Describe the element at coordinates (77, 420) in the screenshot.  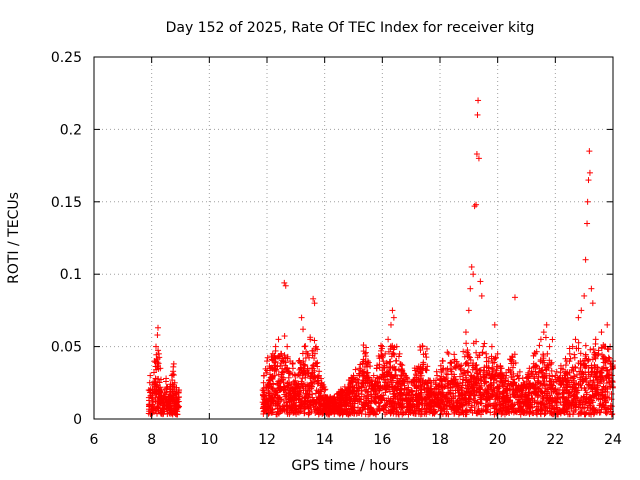
I see `y-tick-label-0: 0` at that location.